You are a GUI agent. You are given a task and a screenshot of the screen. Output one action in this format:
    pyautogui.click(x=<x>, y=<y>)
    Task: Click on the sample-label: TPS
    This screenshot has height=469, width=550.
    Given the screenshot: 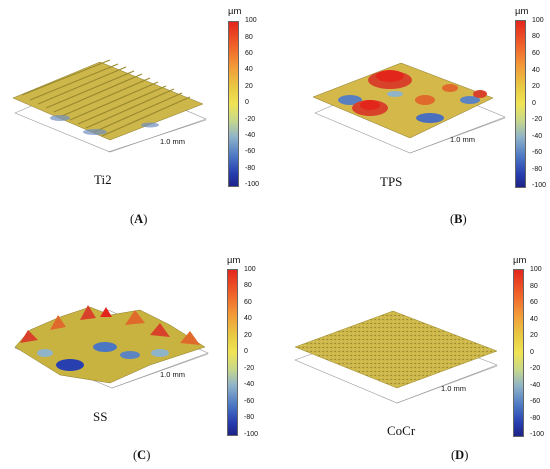 What is the action you would take?
    pyautogui.click(x=391, y=181)
    